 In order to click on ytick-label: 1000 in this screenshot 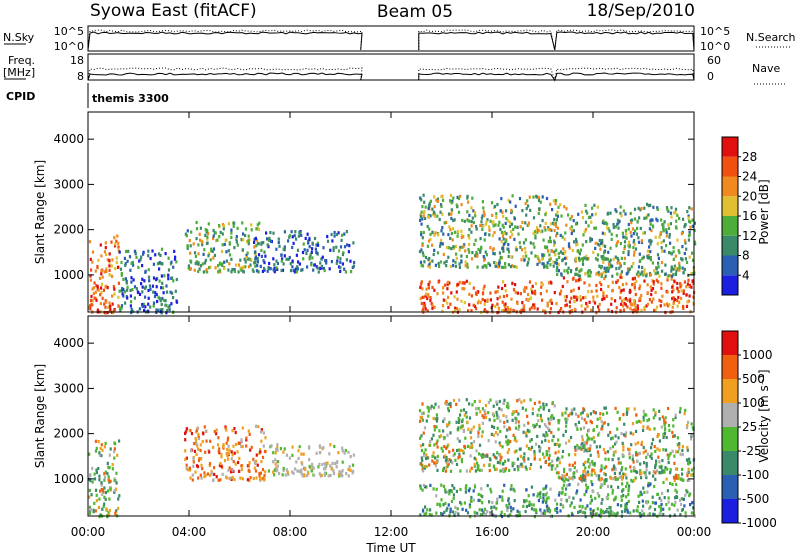, I will do `click(68, 479)`.